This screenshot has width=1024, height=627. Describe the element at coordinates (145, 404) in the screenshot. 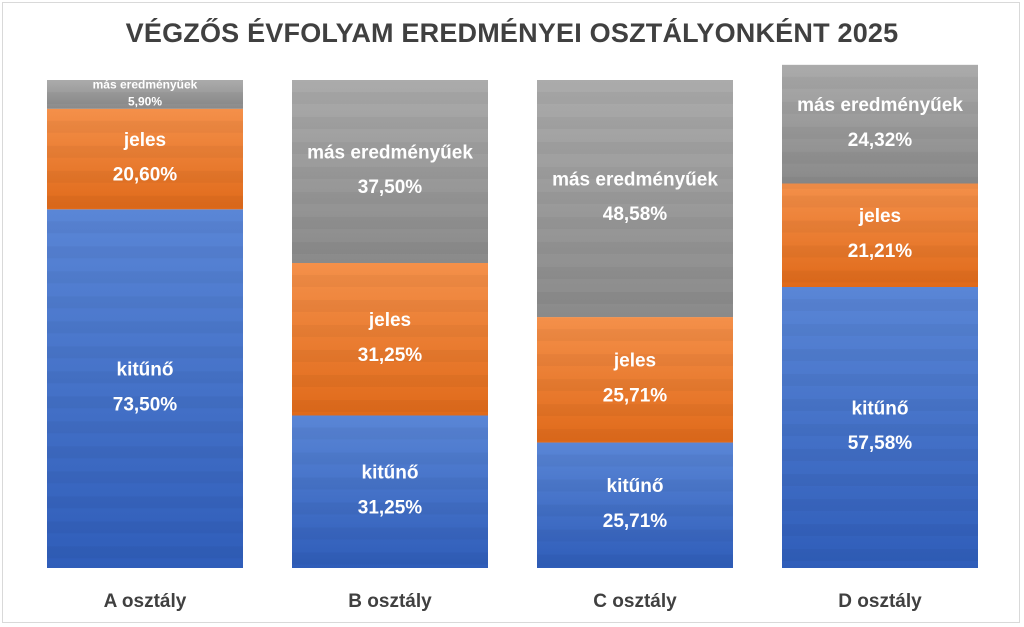

I see `data-label: 73,50%` at that location.